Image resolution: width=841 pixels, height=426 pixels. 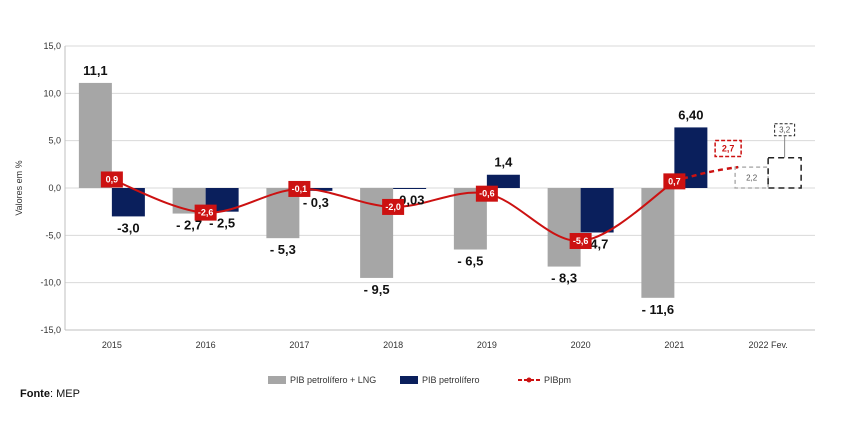 I want to click on projection-label-lng: 2,2, so click(x=752, y=178).